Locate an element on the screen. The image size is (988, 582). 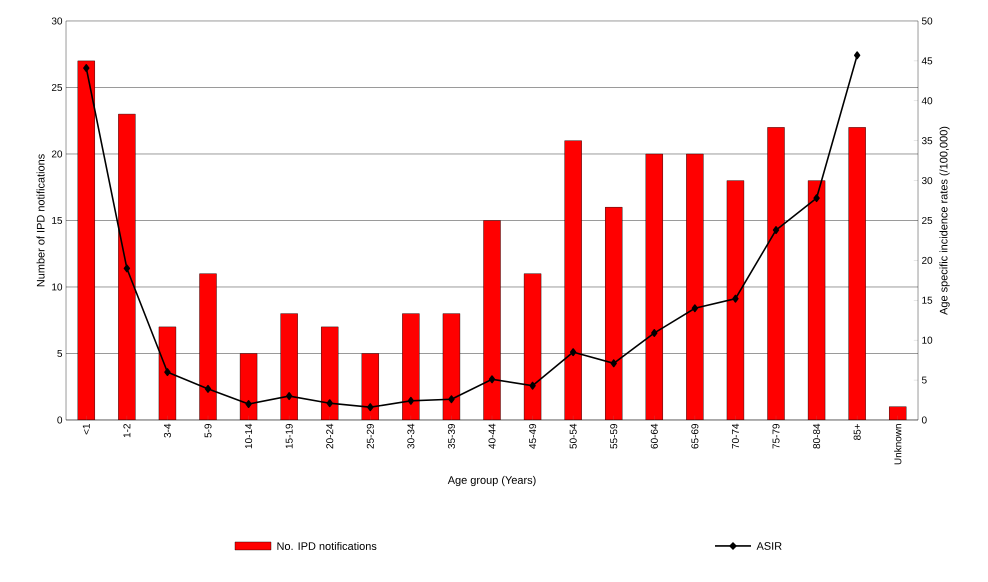
y-tick-label: 30 is located at coordinates (57, 21).